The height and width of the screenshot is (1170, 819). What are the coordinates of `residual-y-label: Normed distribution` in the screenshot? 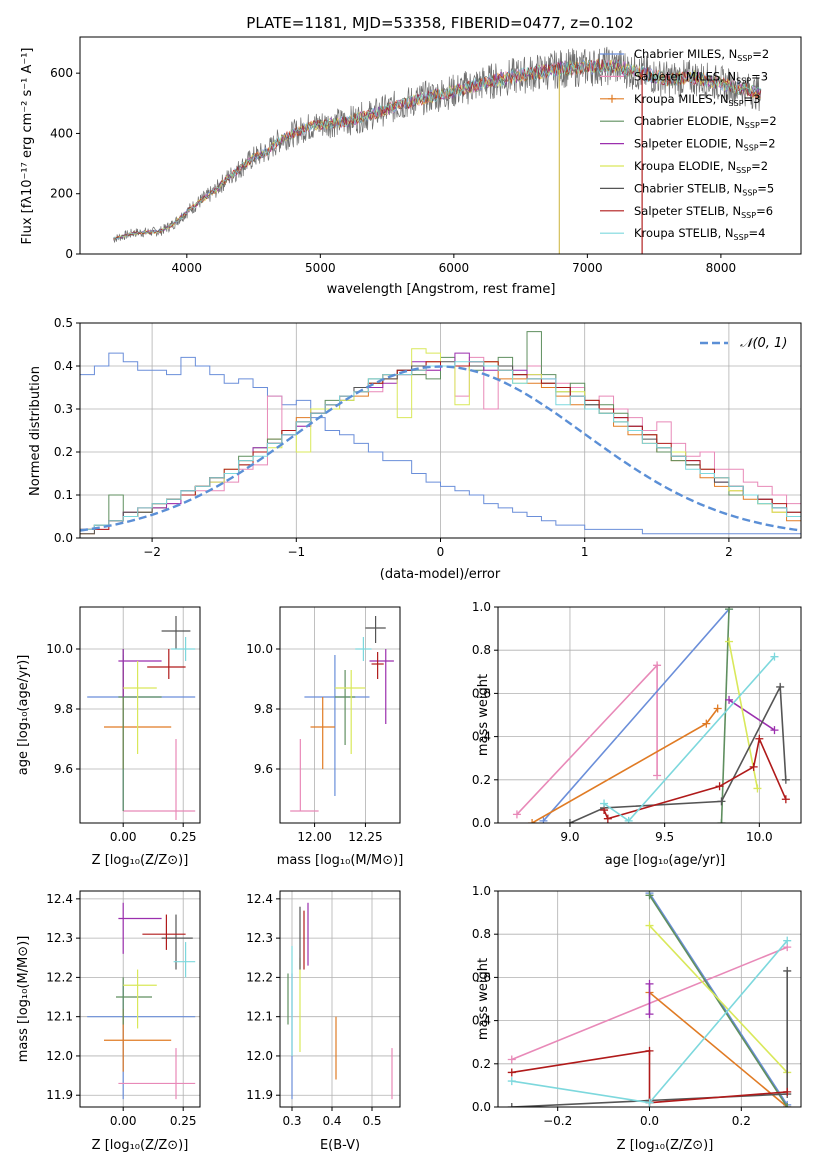 It's located at (35, 431).